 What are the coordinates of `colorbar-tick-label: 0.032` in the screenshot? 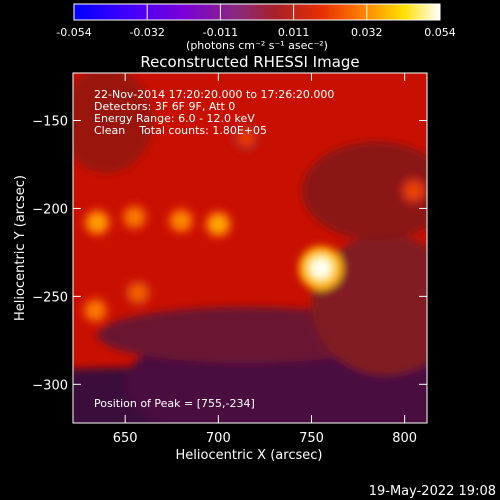 It's located at (367, 32).